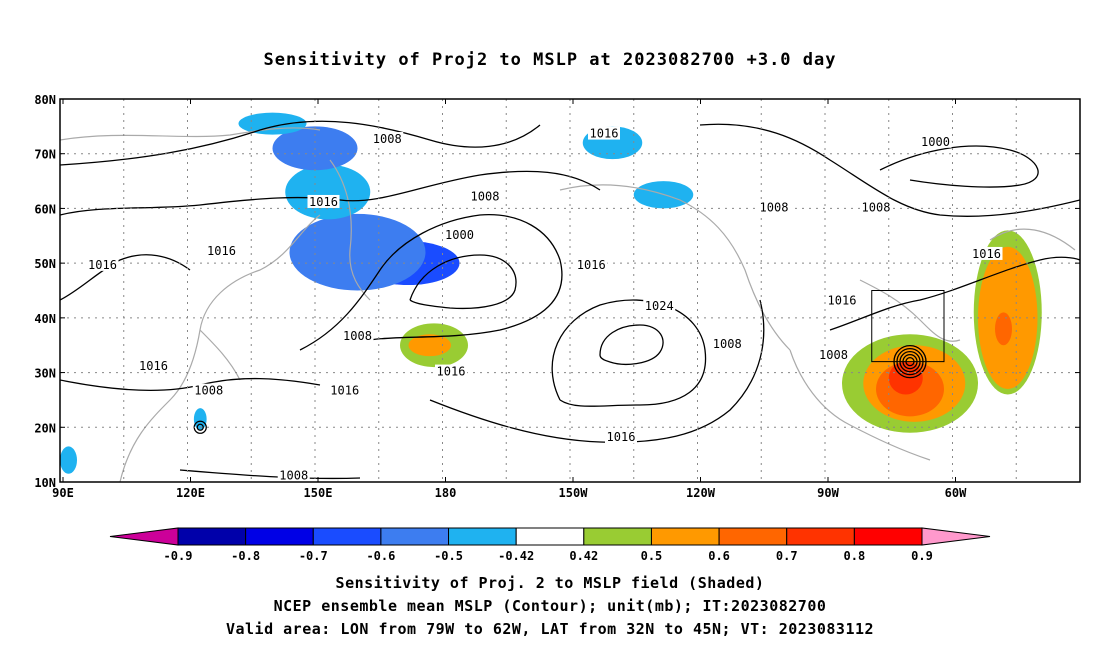 This screenshot has height=650, width=1100. I want to click on colorbar-tick-label: -0.6, so click(380, 556).